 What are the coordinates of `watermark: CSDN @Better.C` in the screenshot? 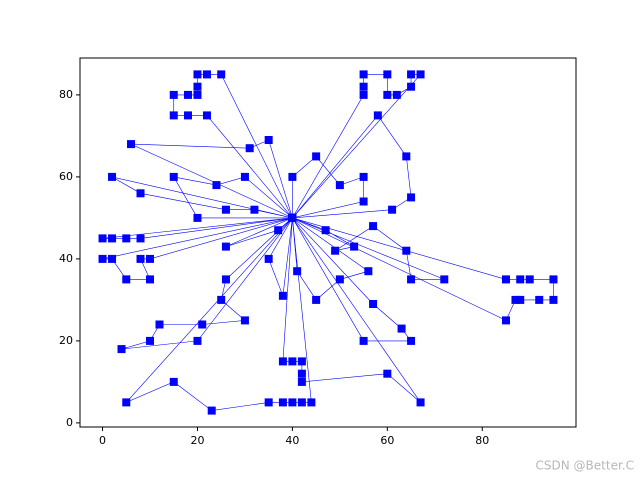 It's located at (585, 466).